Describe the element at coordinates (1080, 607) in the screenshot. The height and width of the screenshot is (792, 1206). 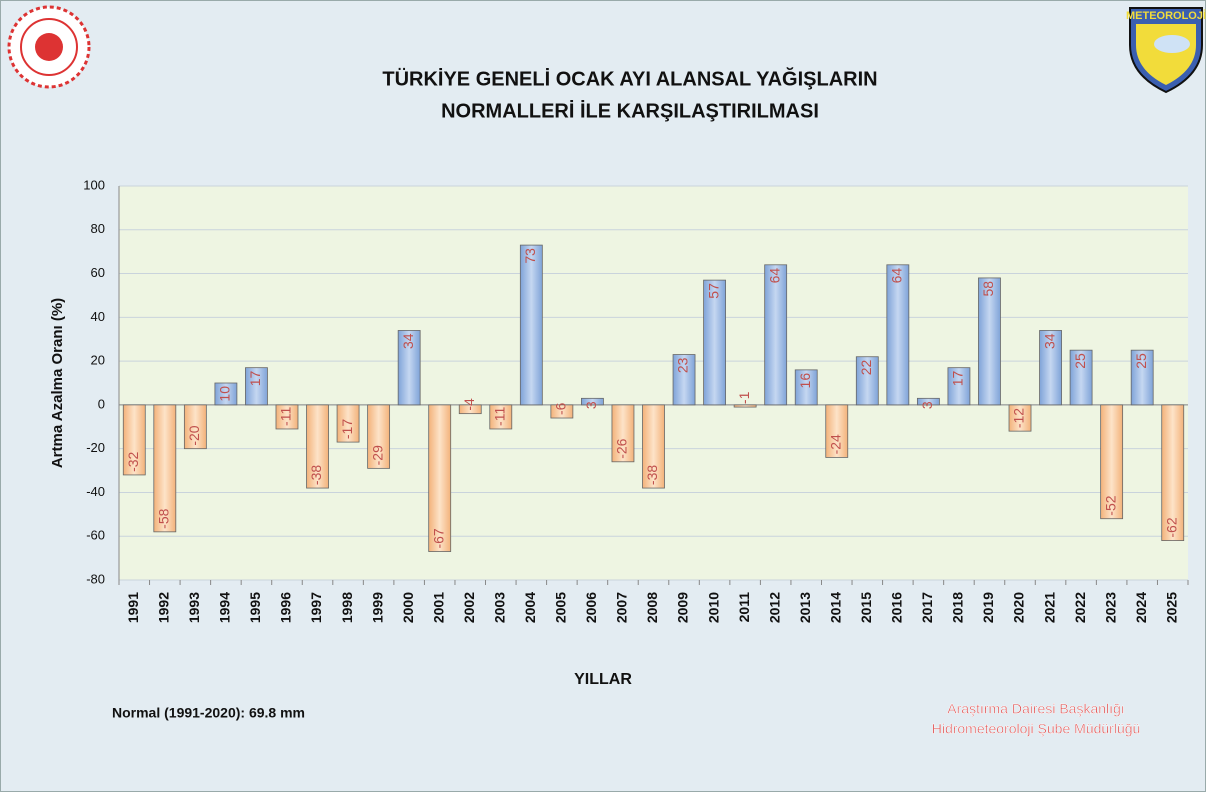
I see `x-tick-label: 2022` at that location.